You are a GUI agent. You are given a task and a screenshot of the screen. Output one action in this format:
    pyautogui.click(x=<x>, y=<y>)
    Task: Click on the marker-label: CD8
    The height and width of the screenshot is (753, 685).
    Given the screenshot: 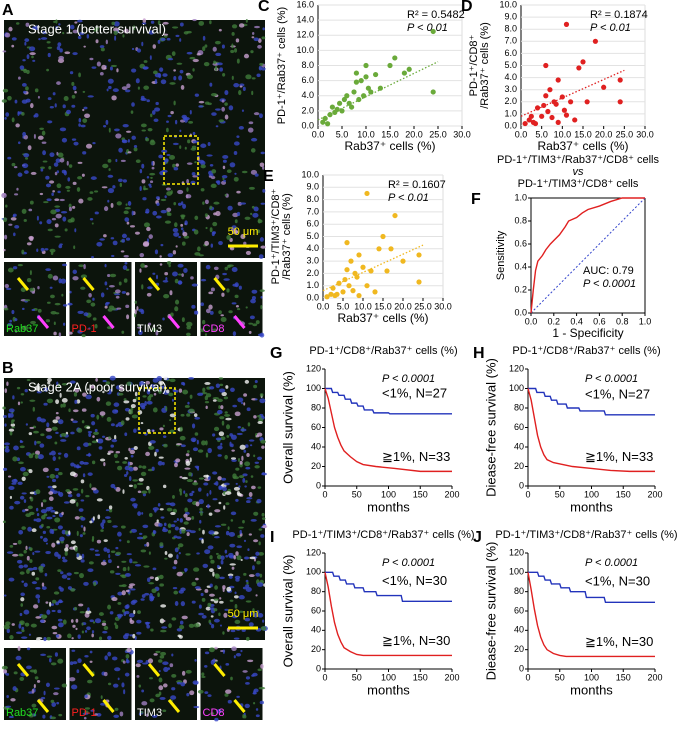 What is the action you would take?
    pyautogui.click(x=214, y=329)
    